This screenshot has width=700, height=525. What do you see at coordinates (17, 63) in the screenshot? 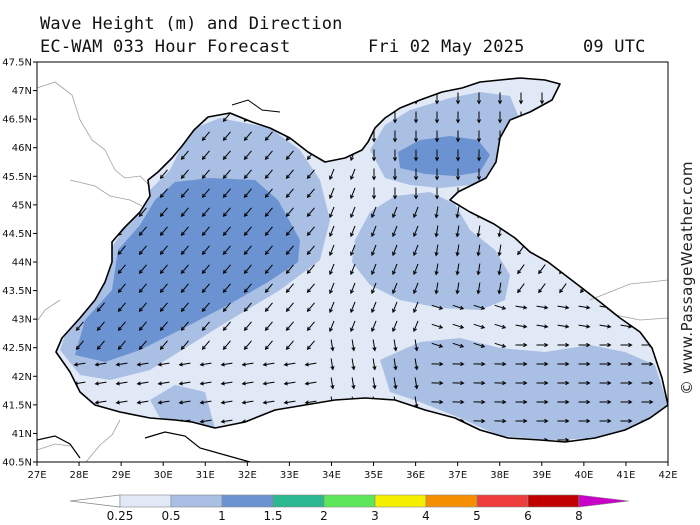
I see `lat-tick-label: 47.5N` at bounding box center [17, 63].